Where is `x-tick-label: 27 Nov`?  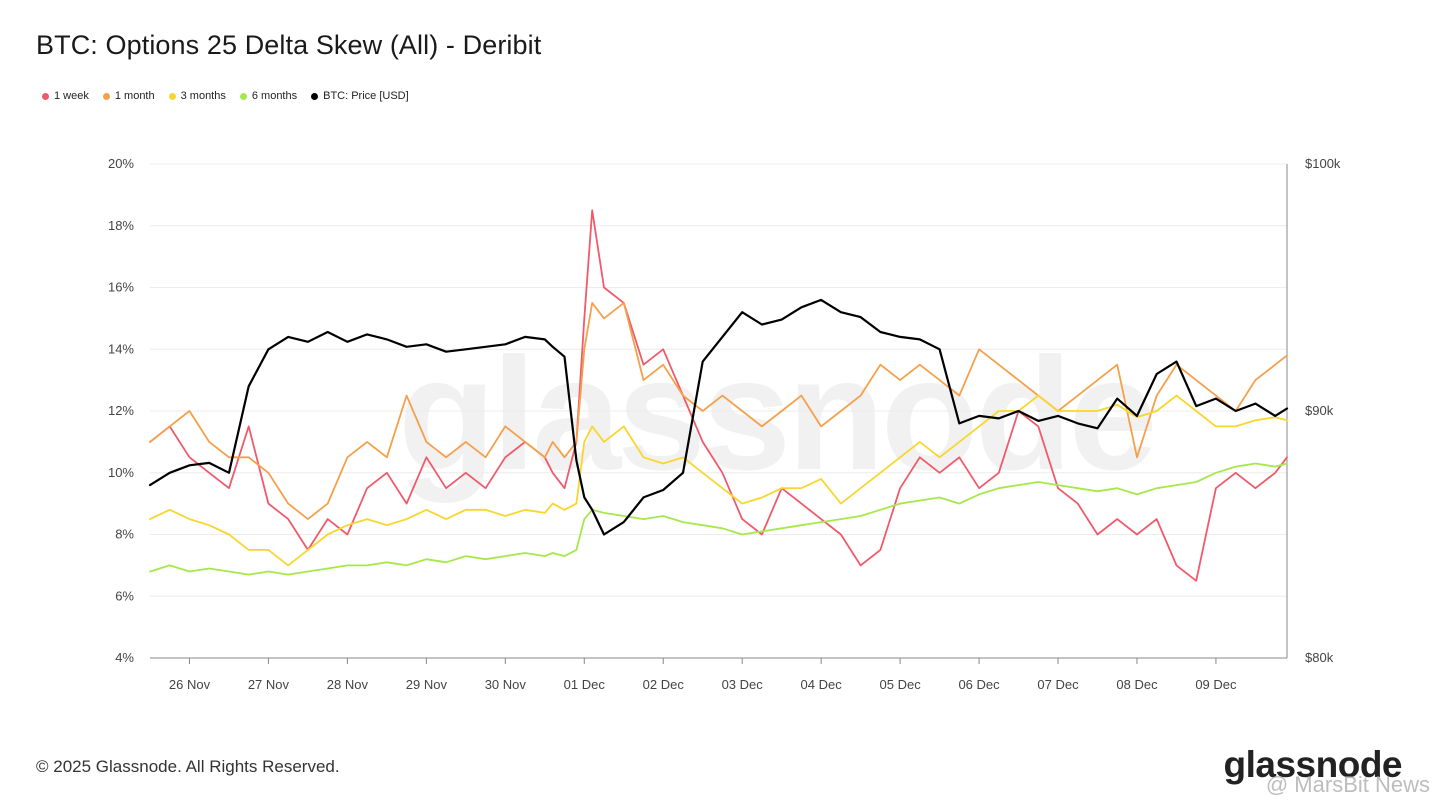 x-tick-label: 27 Nov is located at coordinates (269, 684).